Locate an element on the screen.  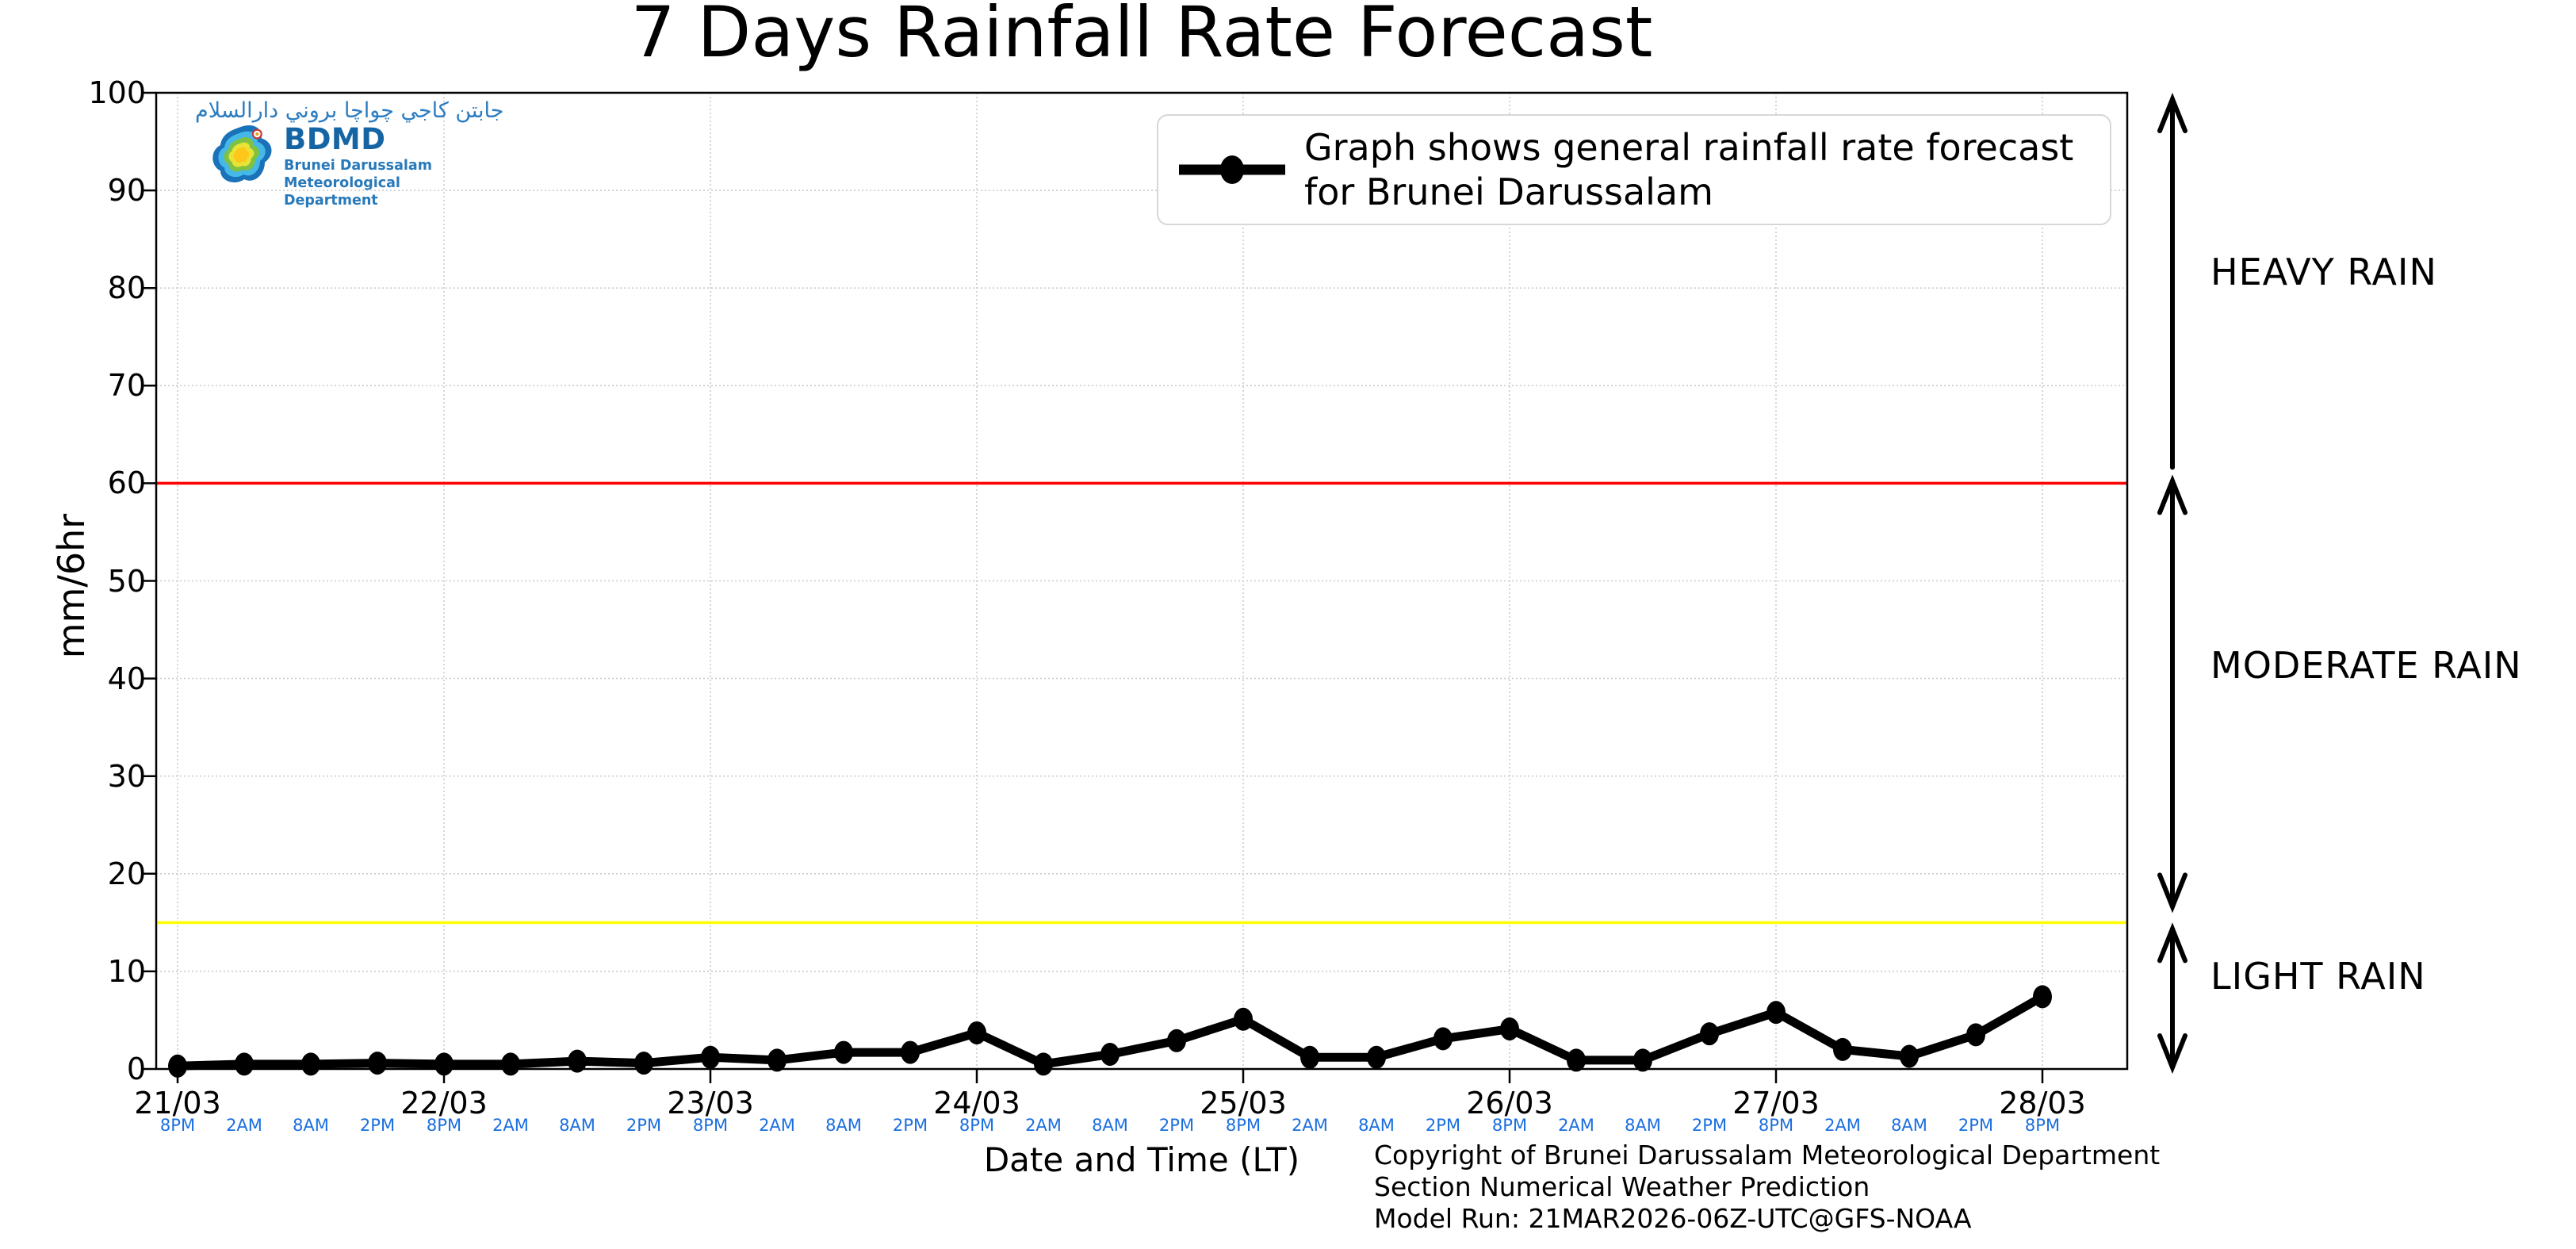
y-tick-label: 50 is located at coordinates (126, 581).